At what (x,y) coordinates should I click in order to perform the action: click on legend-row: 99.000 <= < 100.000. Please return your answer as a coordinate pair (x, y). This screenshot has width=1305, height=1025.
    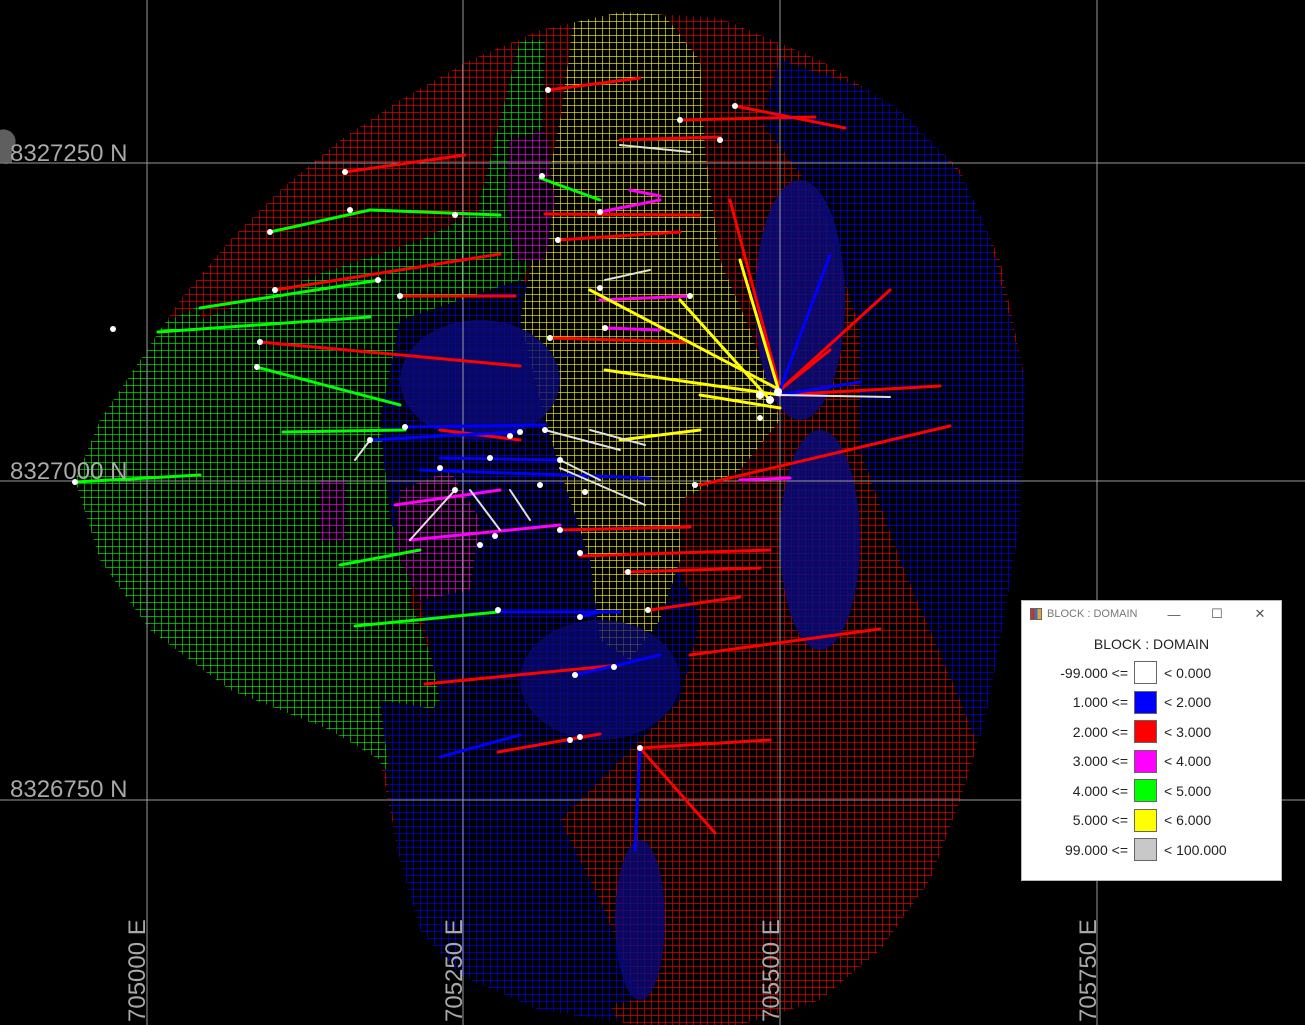
    Looking at the image, I should click on (1151, 850).